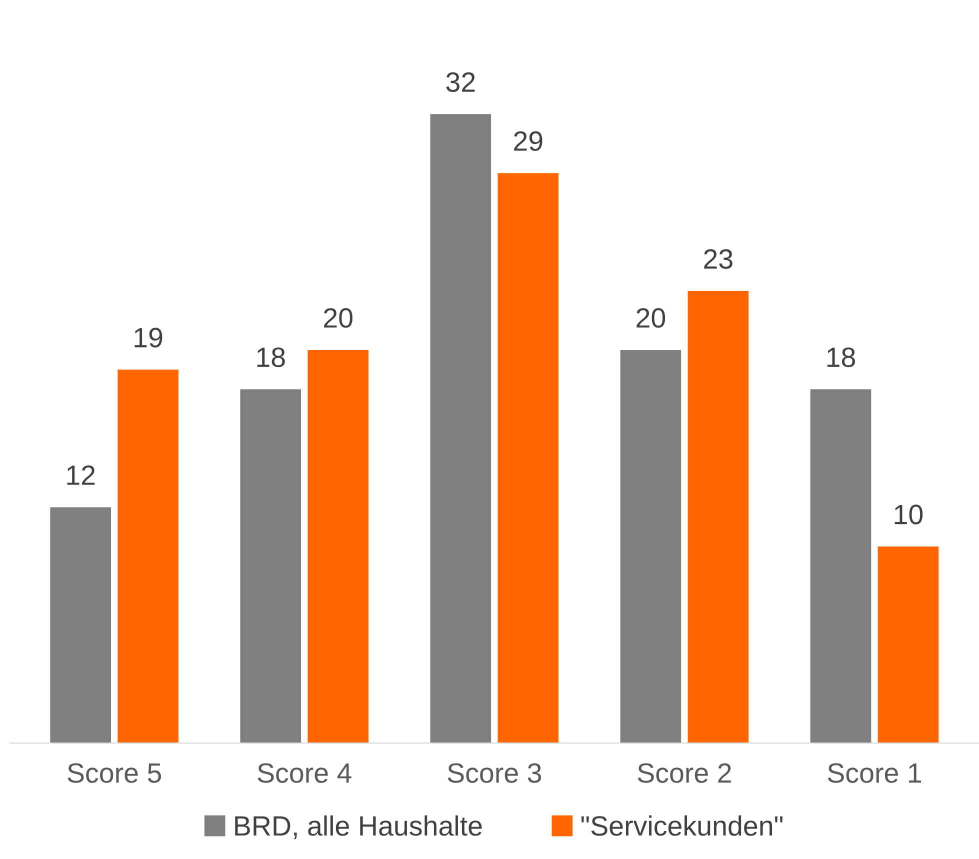 The width and height of the screenshot is (979, 859). Describe the element at coordinates (81, 475) in the screenshot. I see `data-label: 12` at that location.